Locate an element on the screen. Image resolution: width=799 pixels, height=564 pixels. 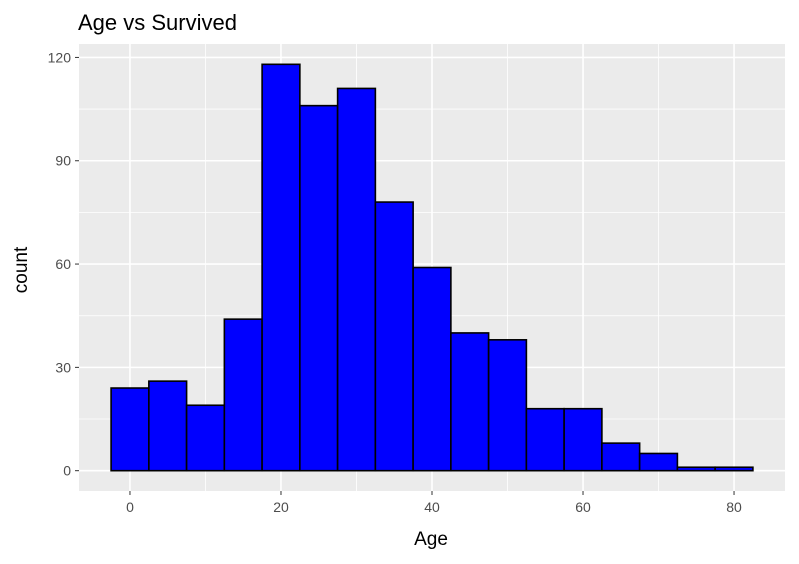
chart-title: Age vs Survived is located at coordinates (157, 22).